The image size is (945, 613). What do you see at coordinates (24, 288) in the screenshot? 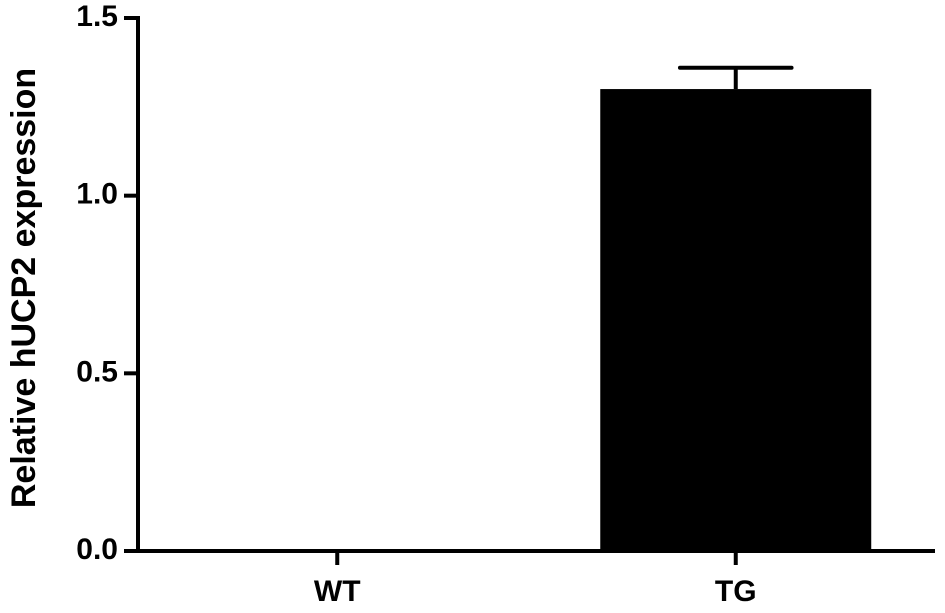
I see `y-axis-label: Relative hUCP2 expression` at bounding box center [24, 288].